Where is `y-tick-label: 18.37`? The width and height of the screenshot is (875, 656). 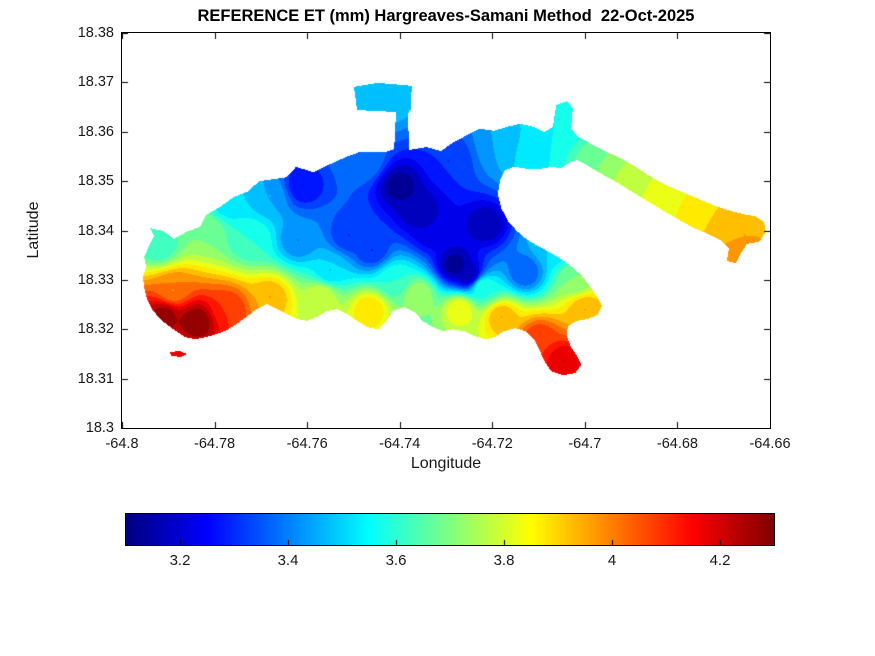
y-tick-label: 18.37 is located at coordinates (95, 82).